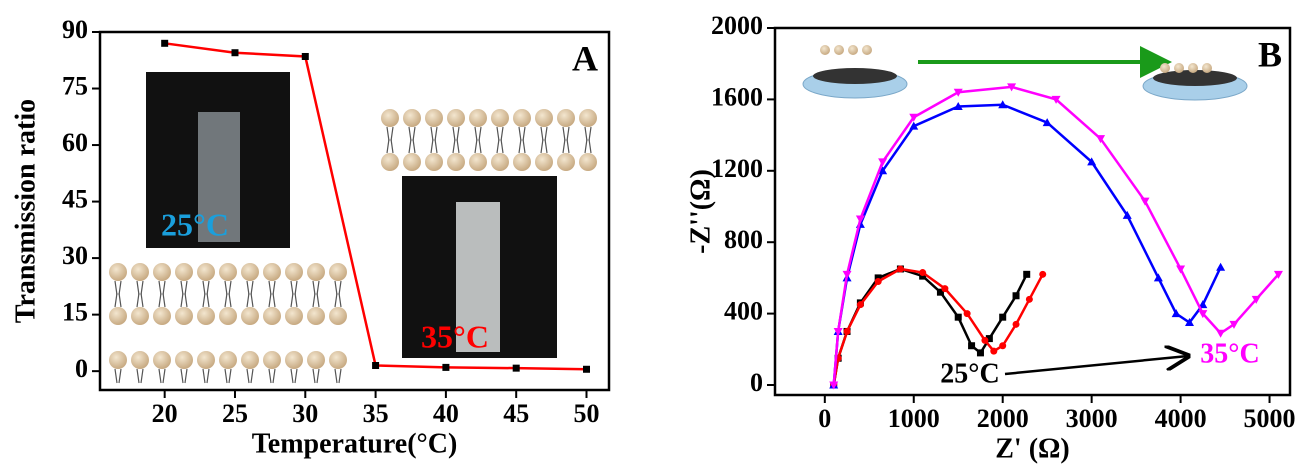  I want to click on y-tick-label: 0, so click(81, 368).